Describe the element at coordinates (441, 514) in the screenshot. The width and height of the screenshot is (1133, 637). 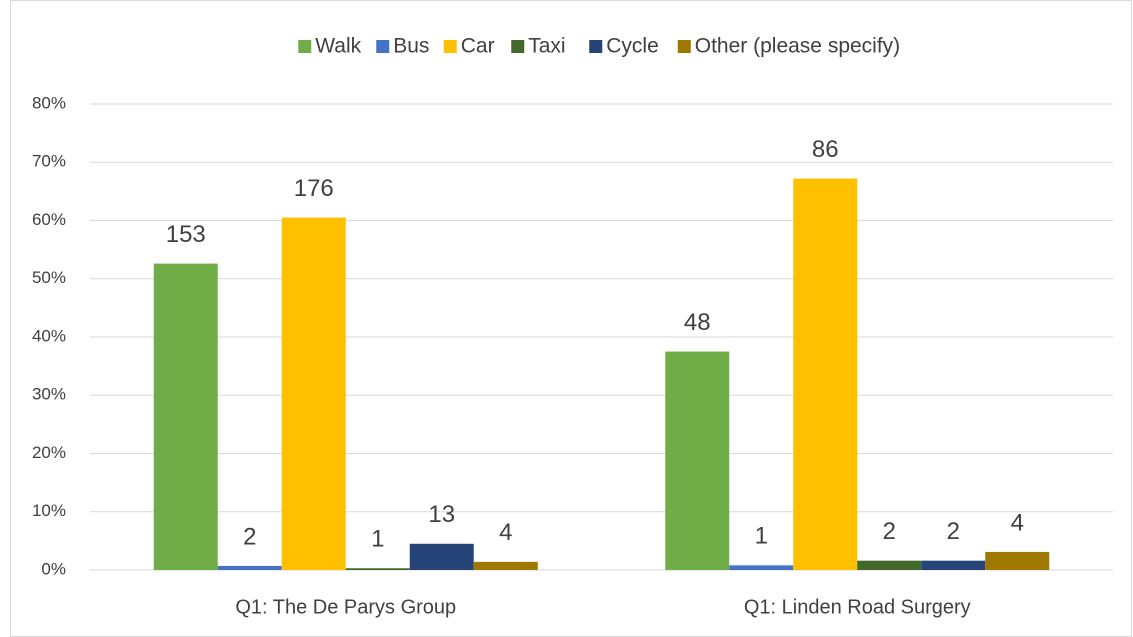
I see `count-label: 13` at that location.